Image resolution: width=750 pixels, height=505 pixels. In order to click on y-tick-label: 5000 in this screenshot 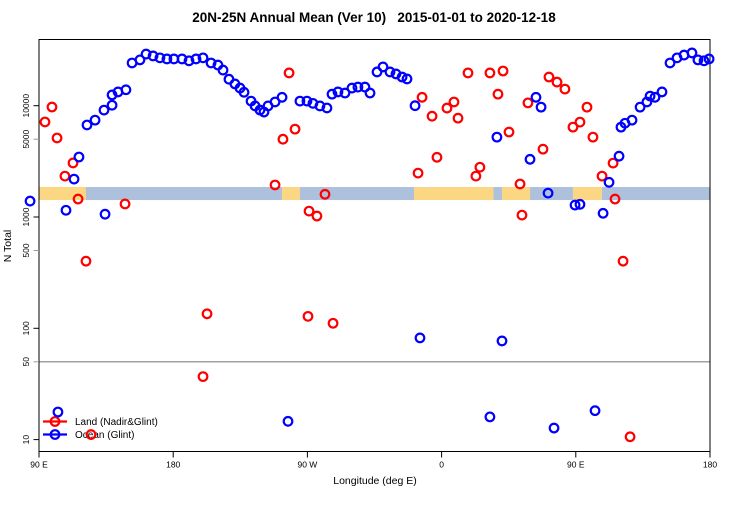, I will do `click(26, 138)`.